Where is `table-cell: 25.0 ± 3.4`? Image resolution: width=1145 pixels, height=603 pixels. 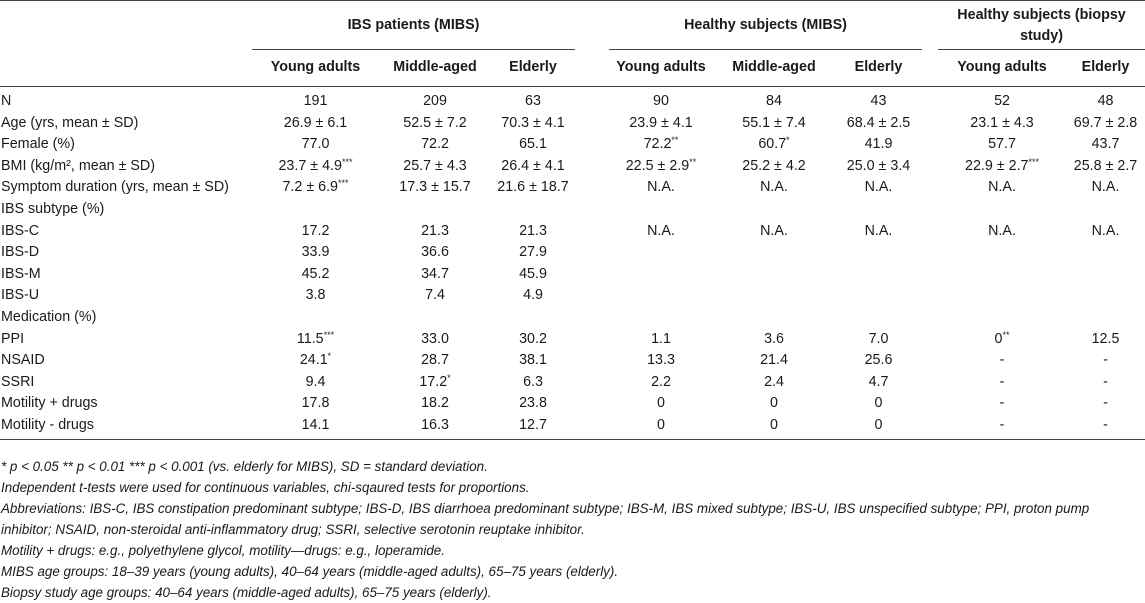
table-cell: 25.0 ± 3.4 is located at coordinates (878, 165).